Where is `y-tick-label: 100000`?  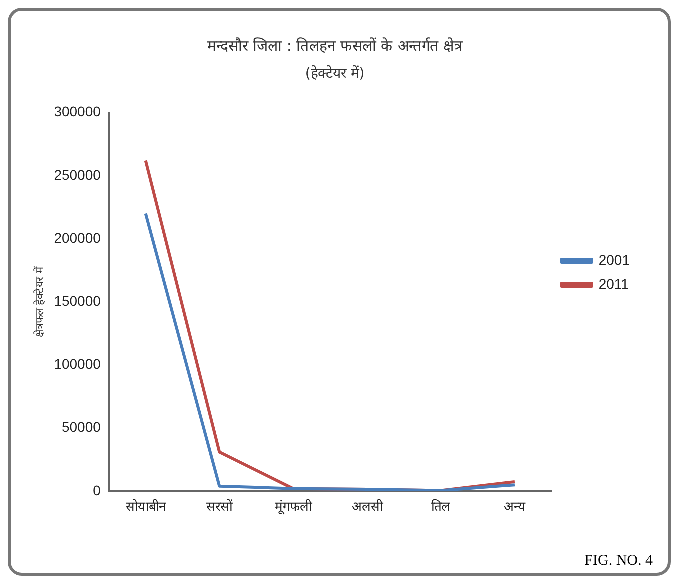
y-tick-label: 100000 is located at coordinates (78, 364).